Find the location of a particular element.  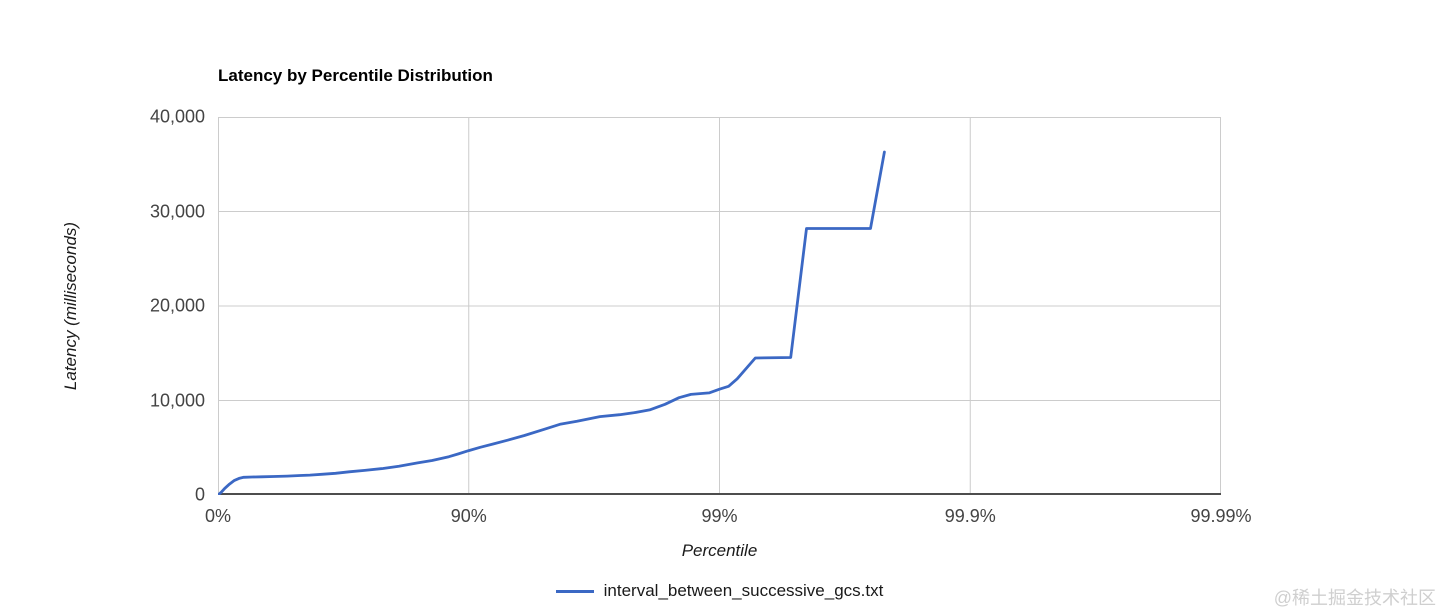

x-tick-label: 0% is located at coordinates (218, 516).